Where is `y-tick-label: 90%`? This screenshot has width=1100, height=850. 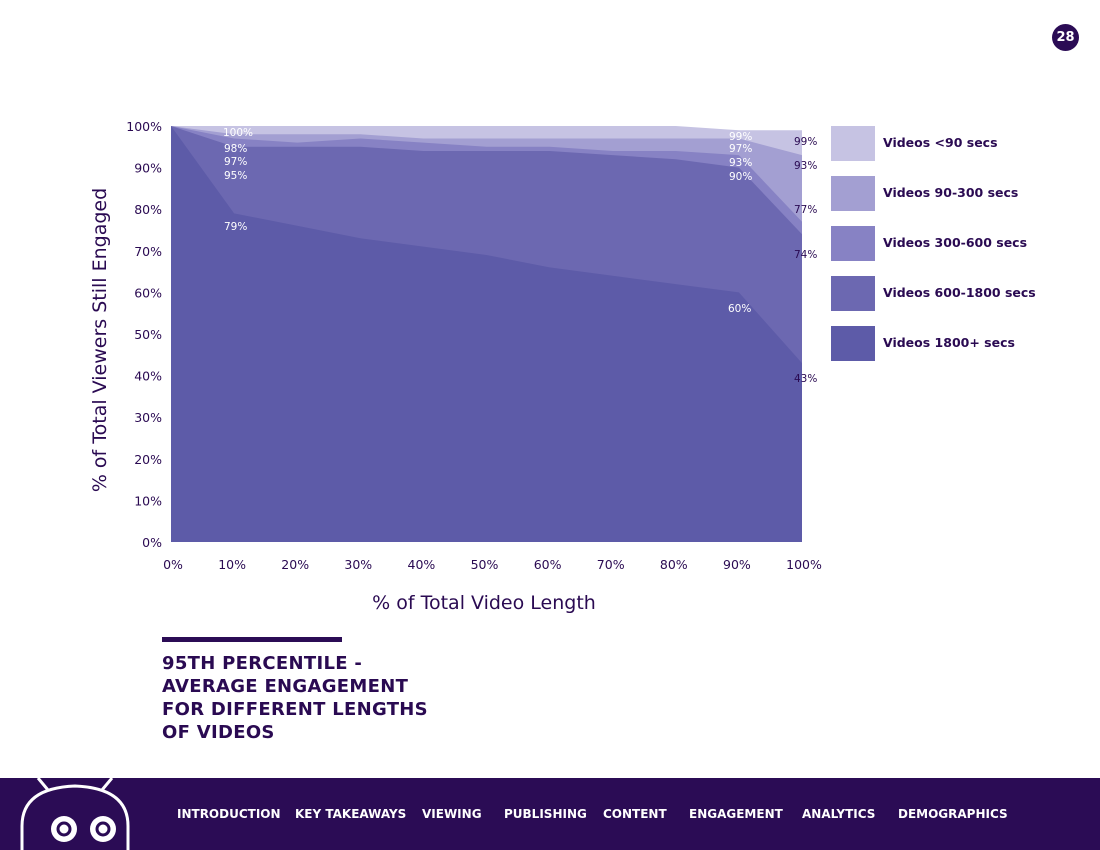
y-tick-label: 90% is located at coordinates (148, 168).